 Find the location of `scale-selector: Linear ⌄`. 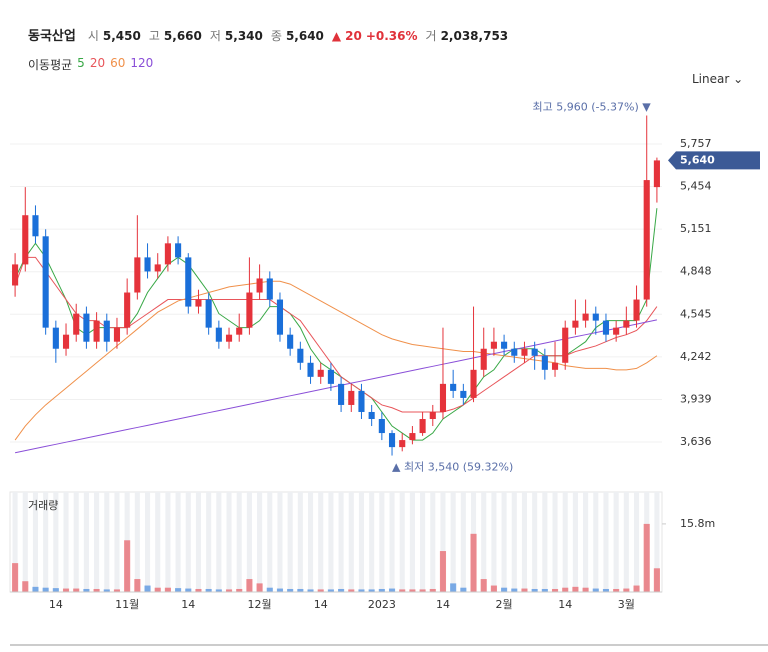

scale-selector: Linear ⌄ is located at coordinates (718, 79).